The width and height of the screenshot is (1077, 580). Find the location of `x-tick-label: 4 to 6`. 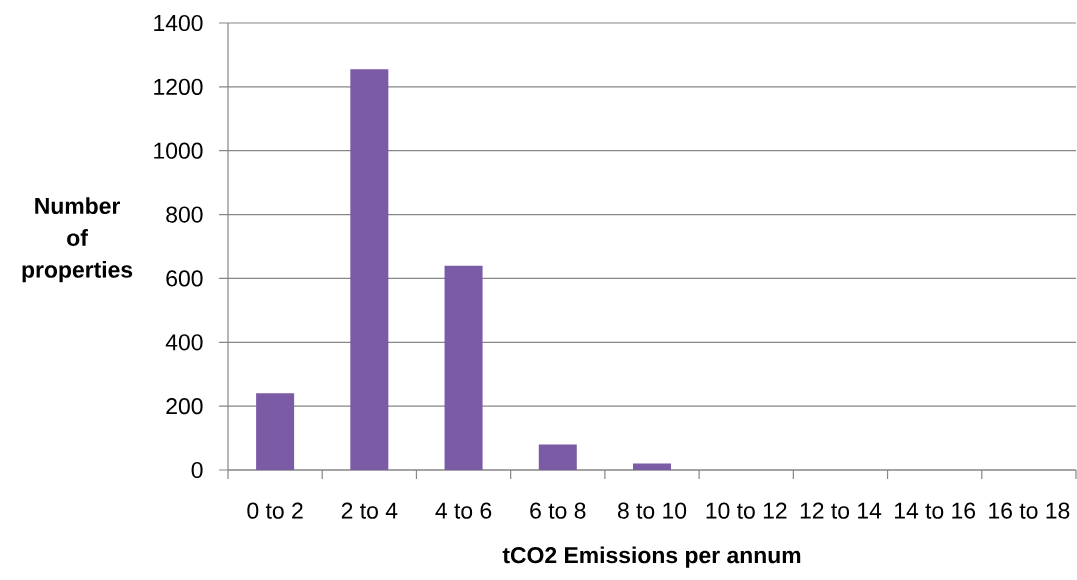

x-tick-label: 4 to 6 is located at coordinates (463, 510).